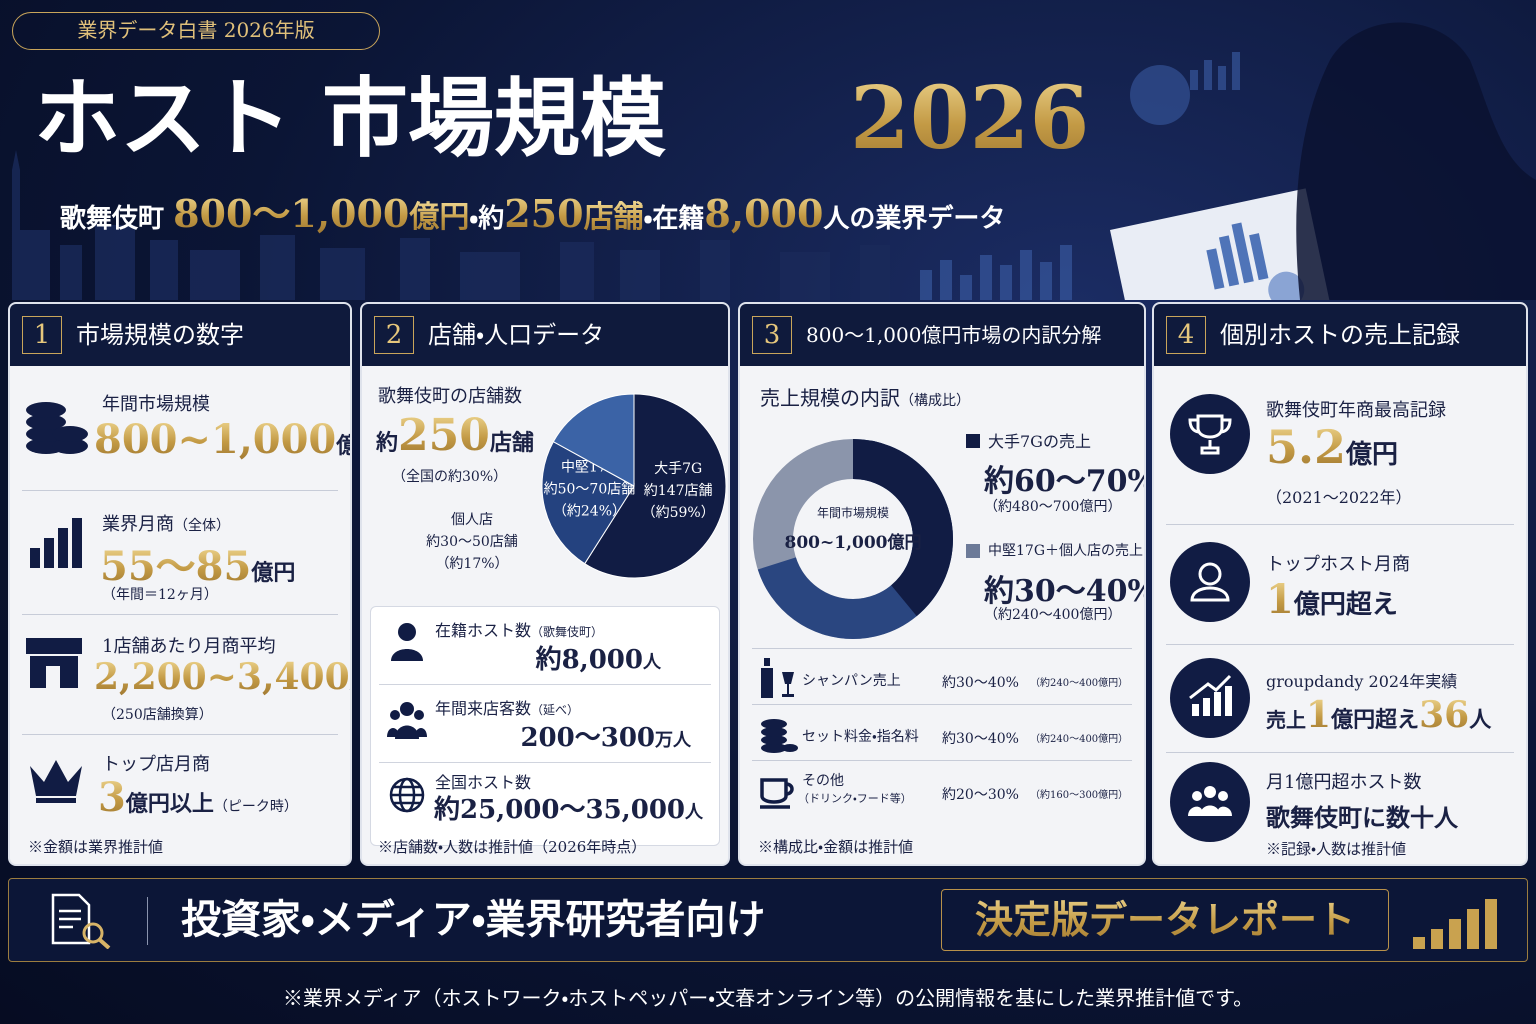 The width and height of the screenshot is (1536, 1024). What do you see at coordinates (768, 920) in the screenshot?
I see `banner: 投資家・メディア・業界研究者向け 決定版データレポート` at bounding box center [768, 920].